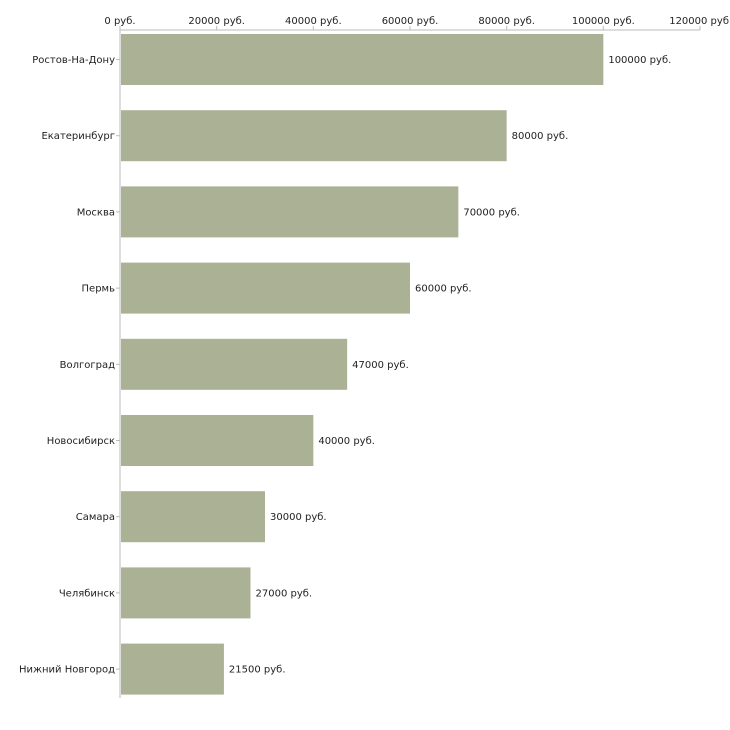 The width and height of the screenshot is (730, 730). Describe the element at coordinates (216, 21) in the screenshot. I see `x-tick-label: 20000 руб.` at that location.